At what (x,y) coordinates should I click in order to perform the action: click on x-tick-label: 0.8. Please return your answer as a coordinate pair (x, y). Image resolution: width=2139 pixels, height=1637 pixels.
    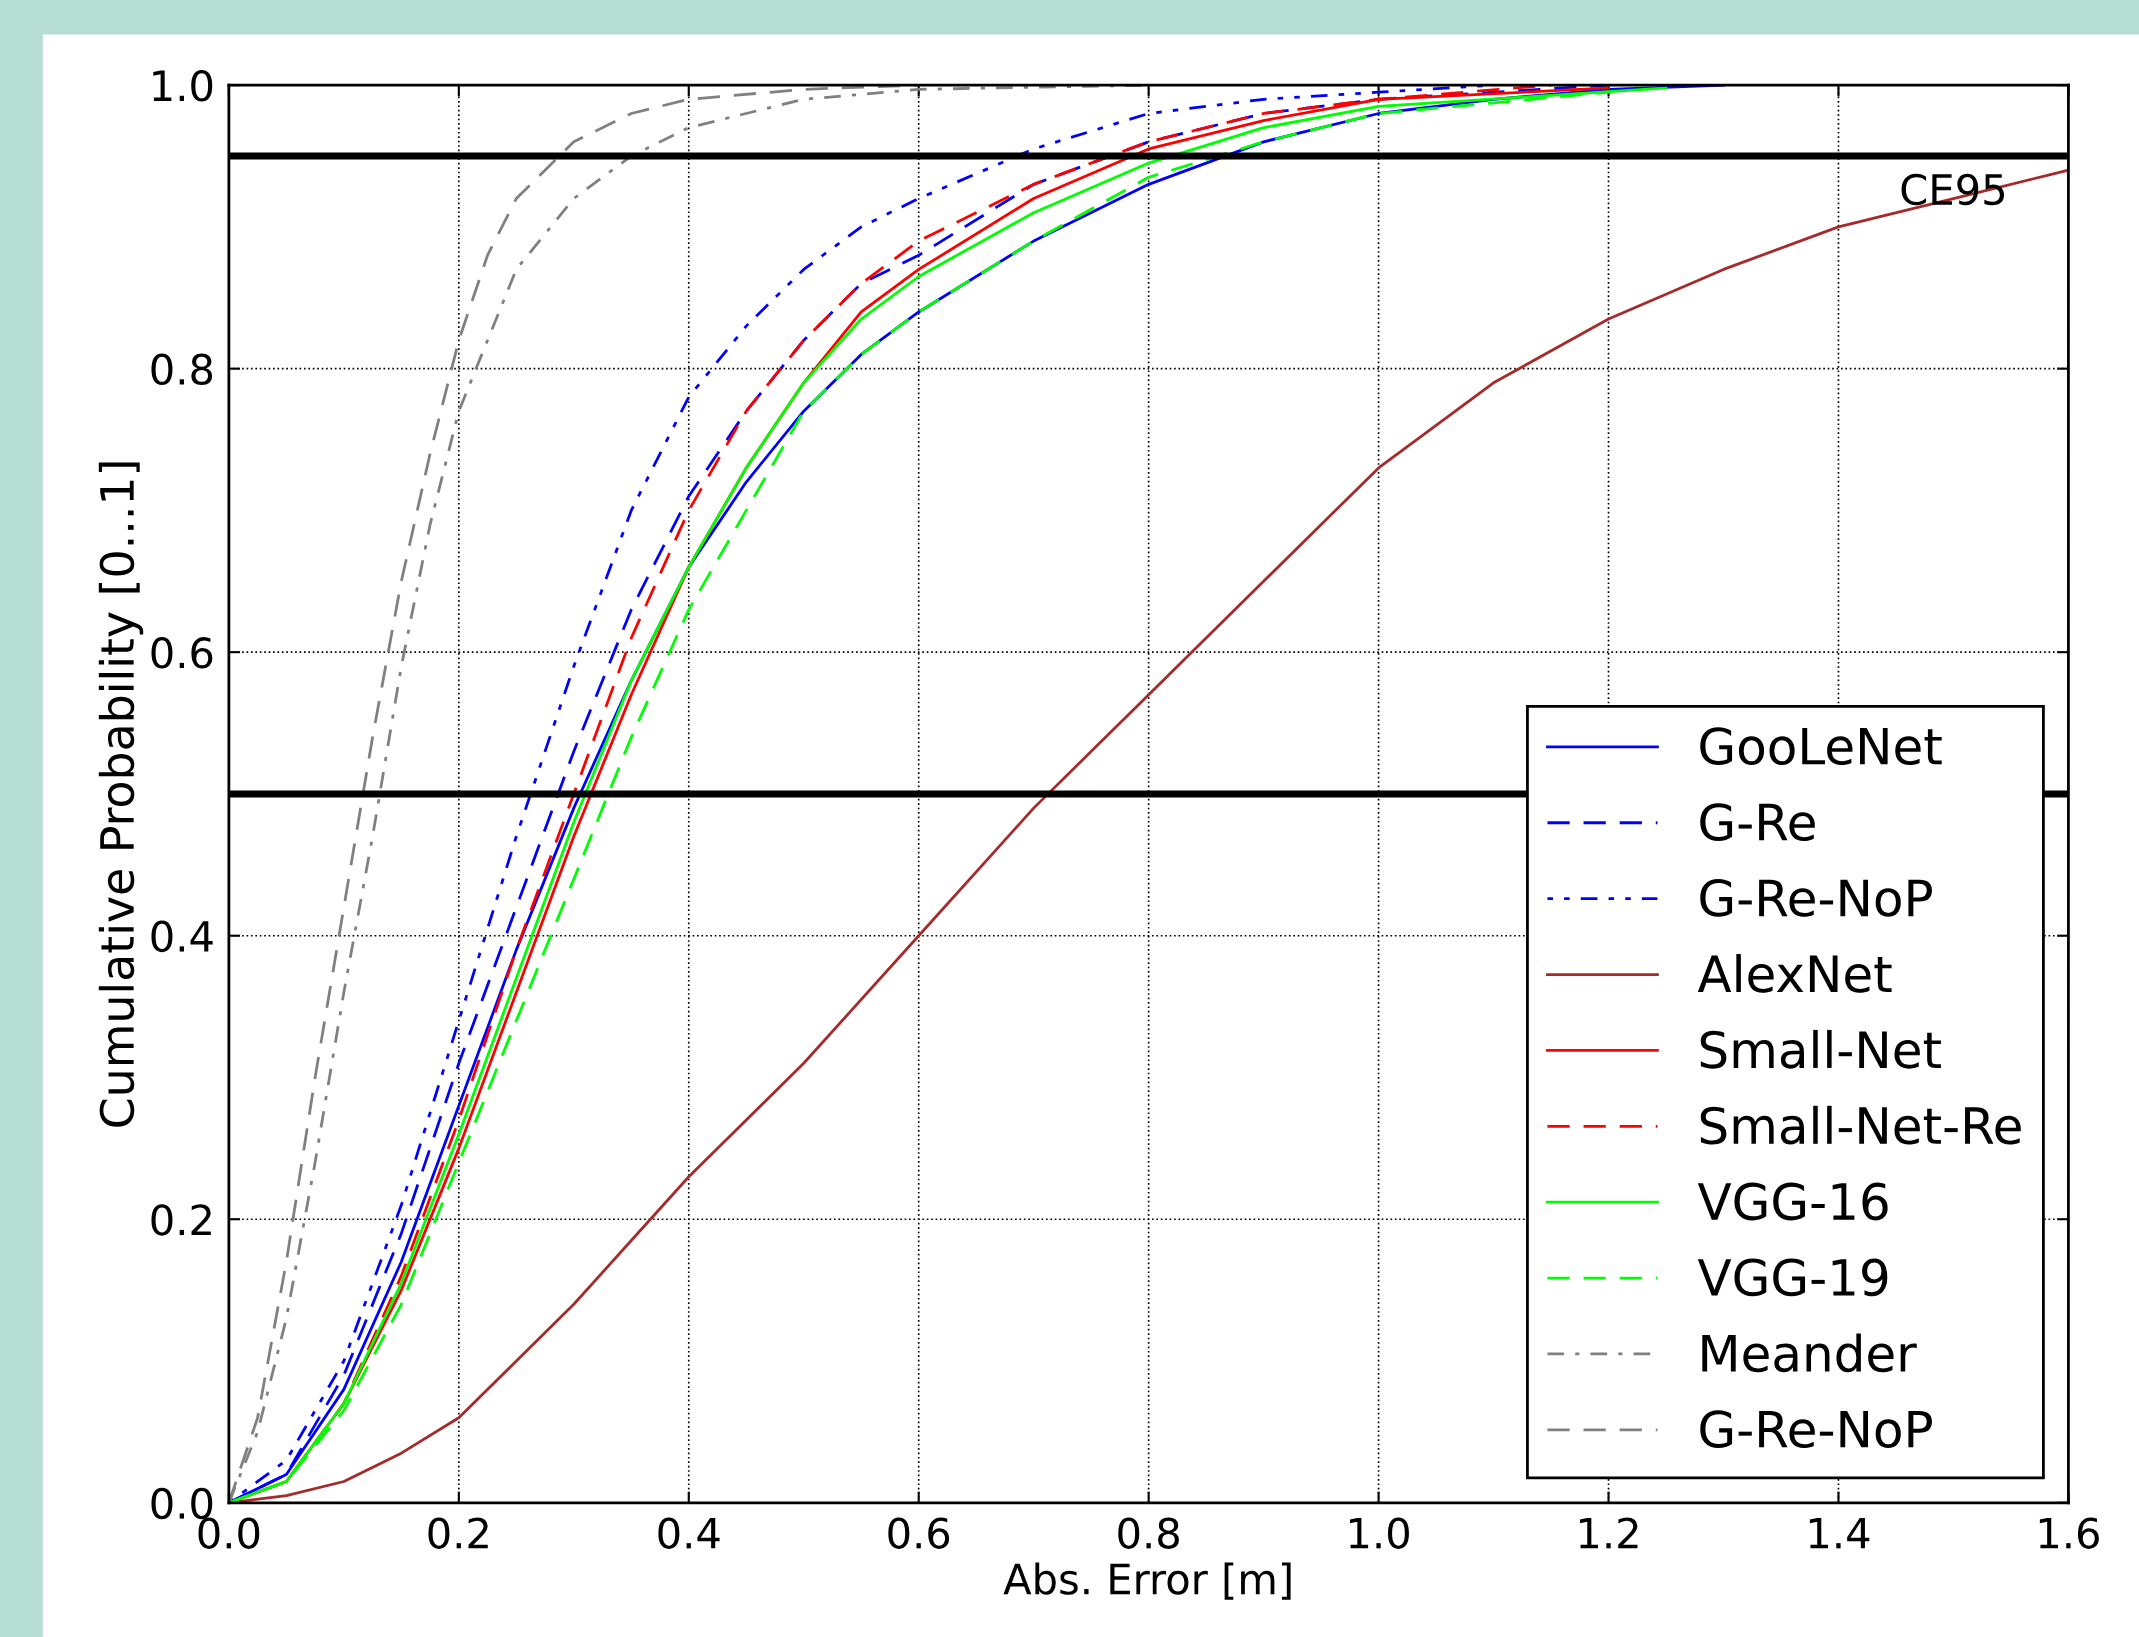
    Looking at the image, I should click on (1148, 1533).